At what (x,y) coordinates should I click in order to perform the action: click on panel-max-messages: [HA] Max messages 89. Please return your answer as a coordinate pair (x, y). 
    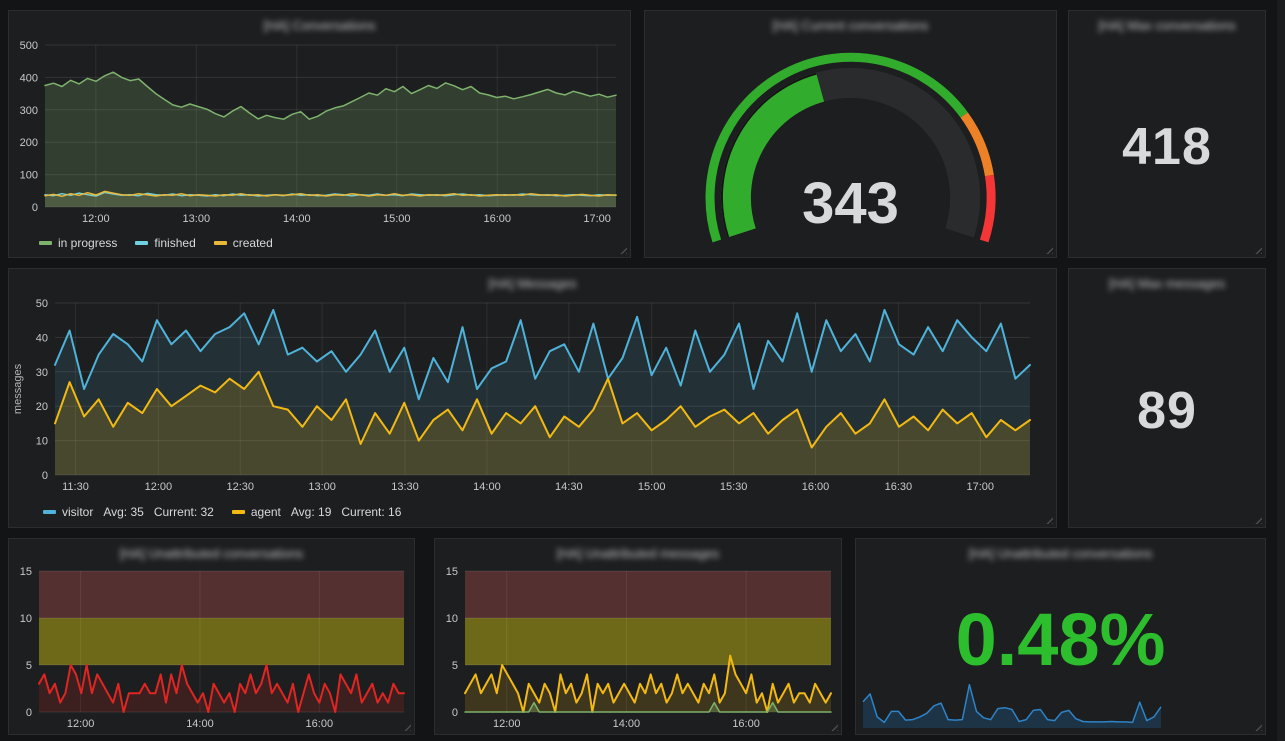
    Looking at the image, I should click on (1167, 398).